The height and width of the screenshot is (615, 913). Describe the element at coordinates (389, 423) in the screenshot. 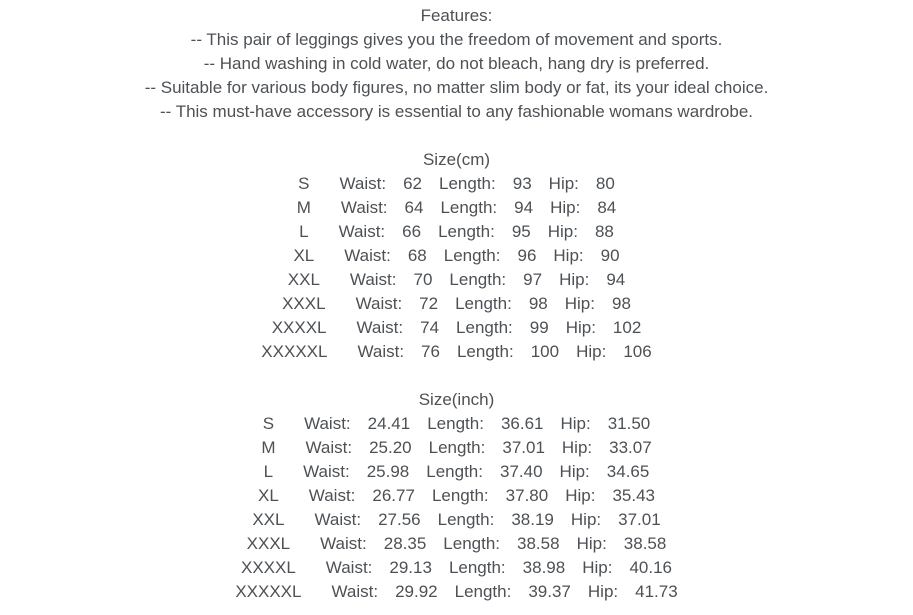

I see `waist-value: 24.41` at that location.